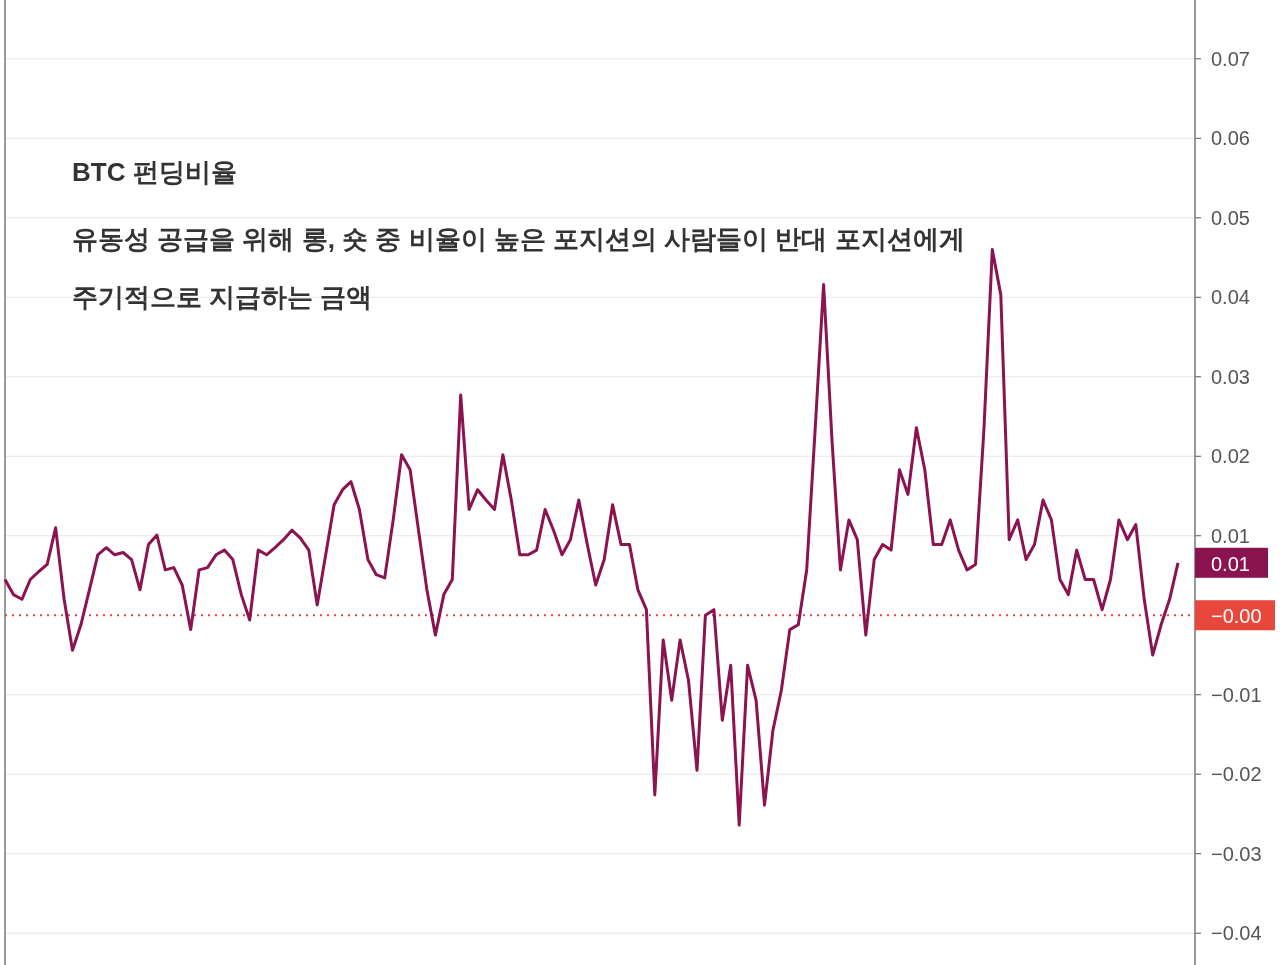 This screenshot has height=965, width=1280. I want to click on y-tick-label: −0.04, so click(1236, 933).